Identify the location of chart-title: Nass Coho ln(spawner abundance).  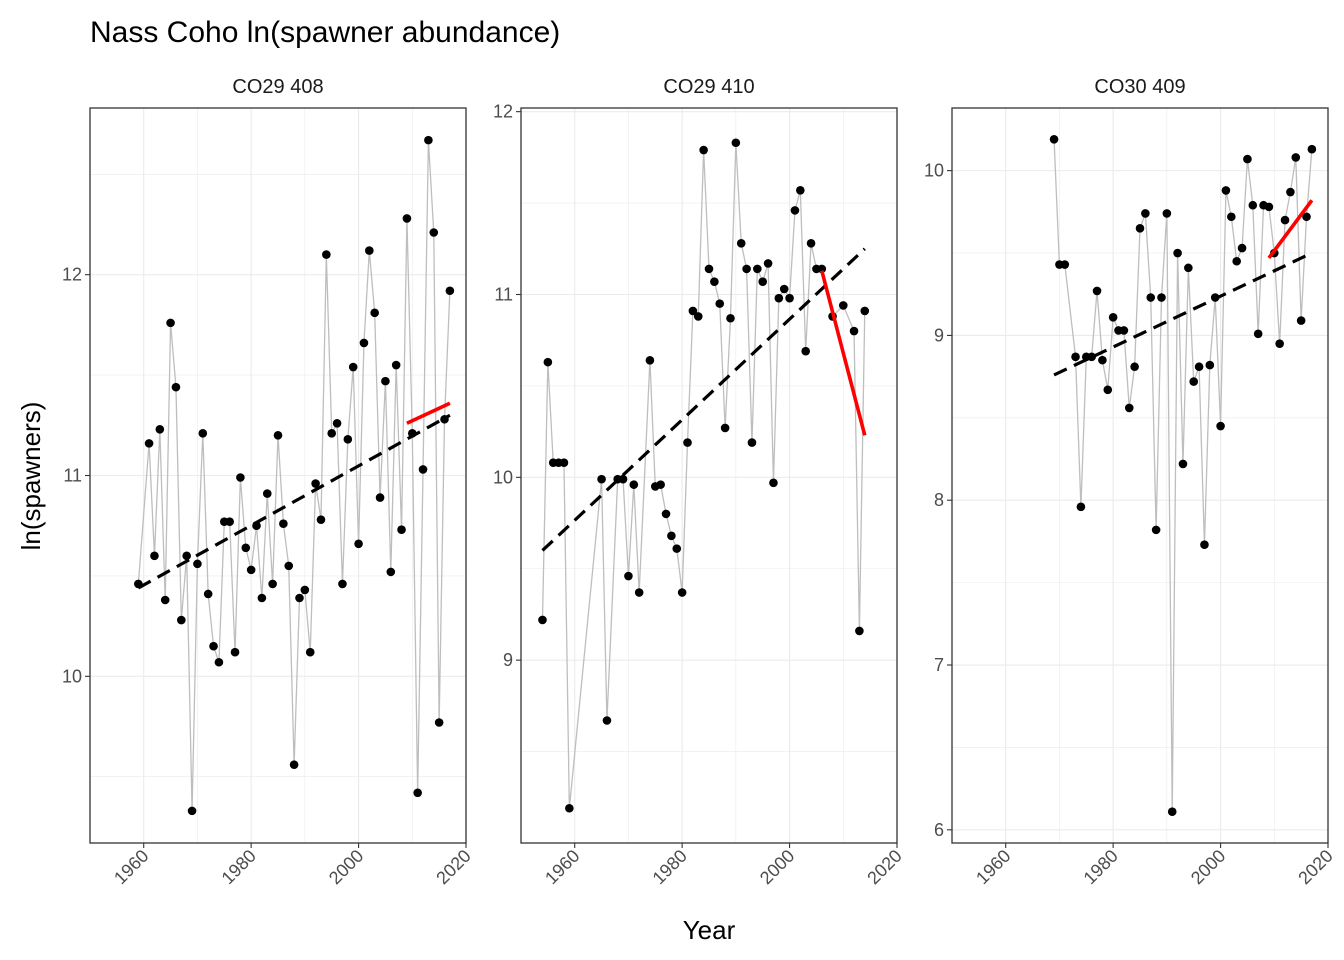
(325, 32).